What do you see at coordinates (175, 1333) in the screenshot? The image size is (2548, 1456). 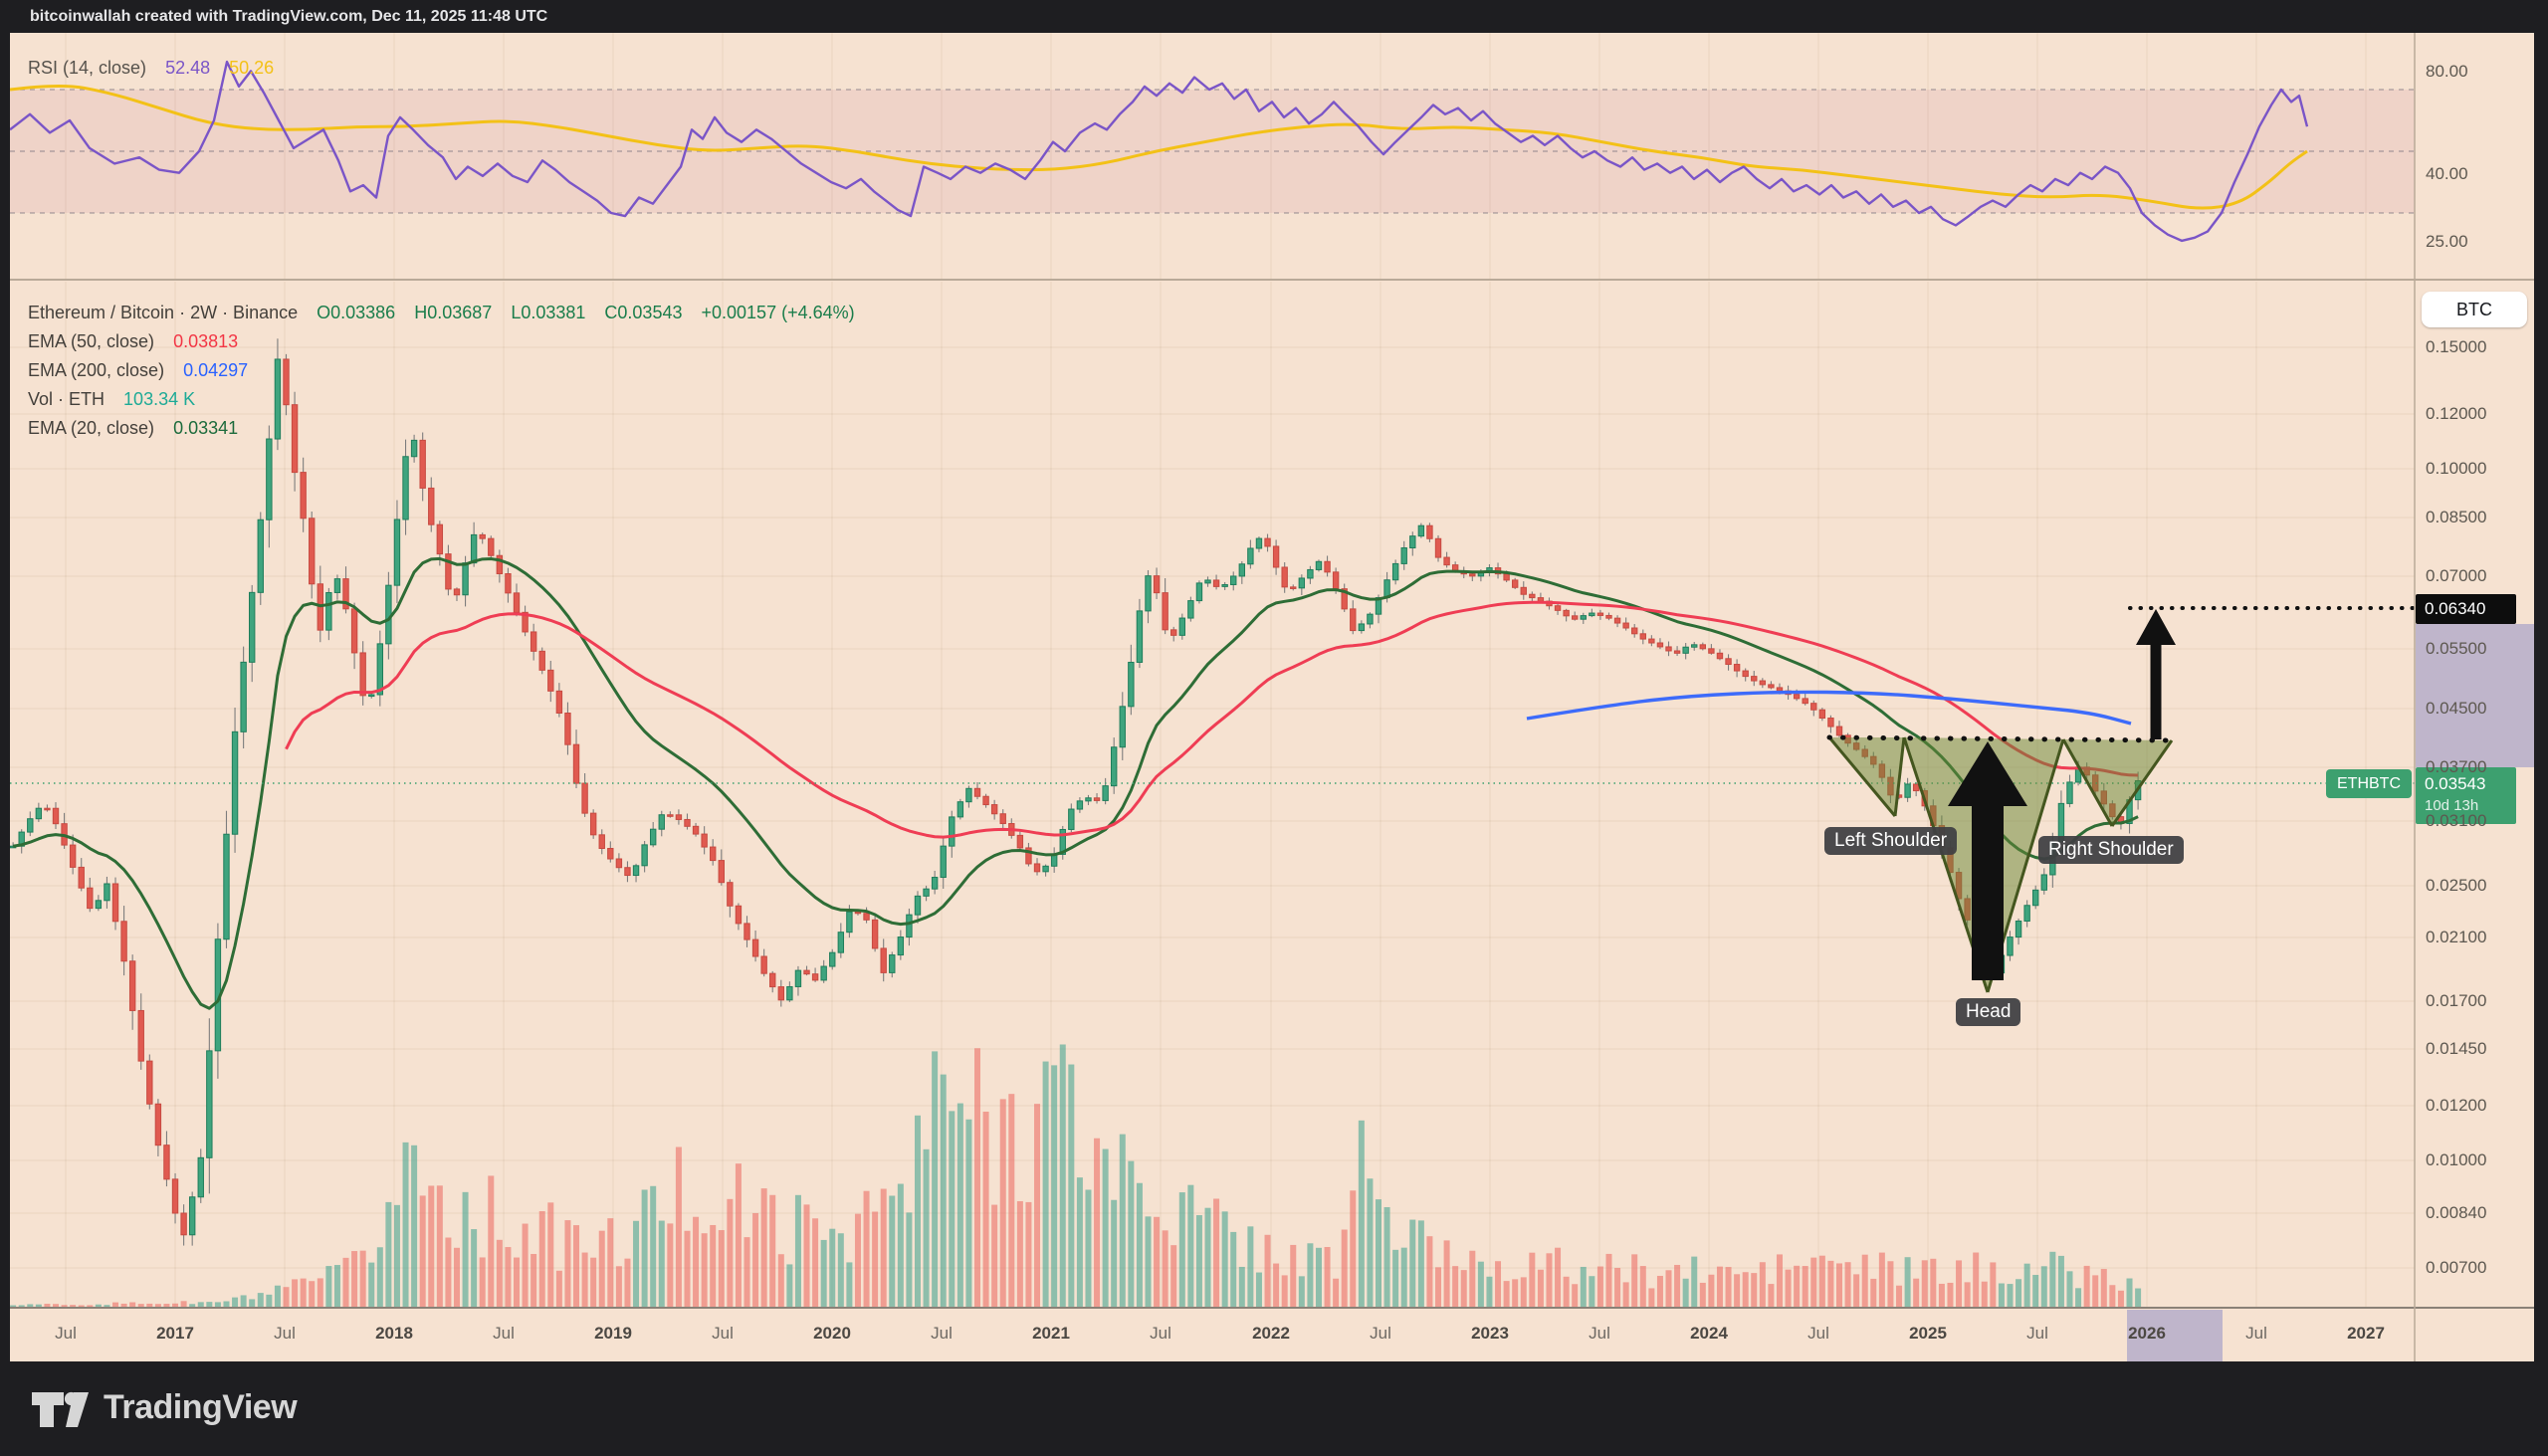 I see `time-axis-year-label: 2017` at bounding box center [175, 1333].